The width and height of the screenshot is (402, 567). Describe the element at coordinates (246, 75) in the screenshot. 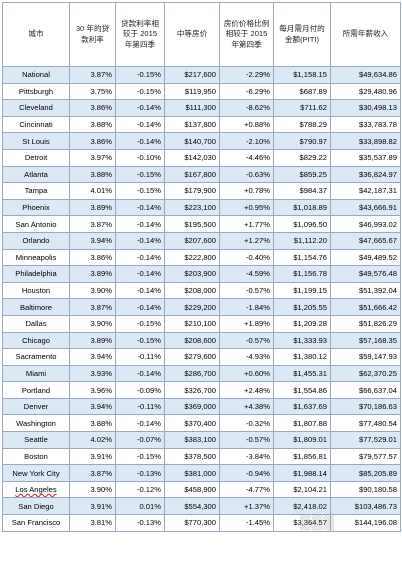

I see `cell-price-change: -2.29%` at that location.